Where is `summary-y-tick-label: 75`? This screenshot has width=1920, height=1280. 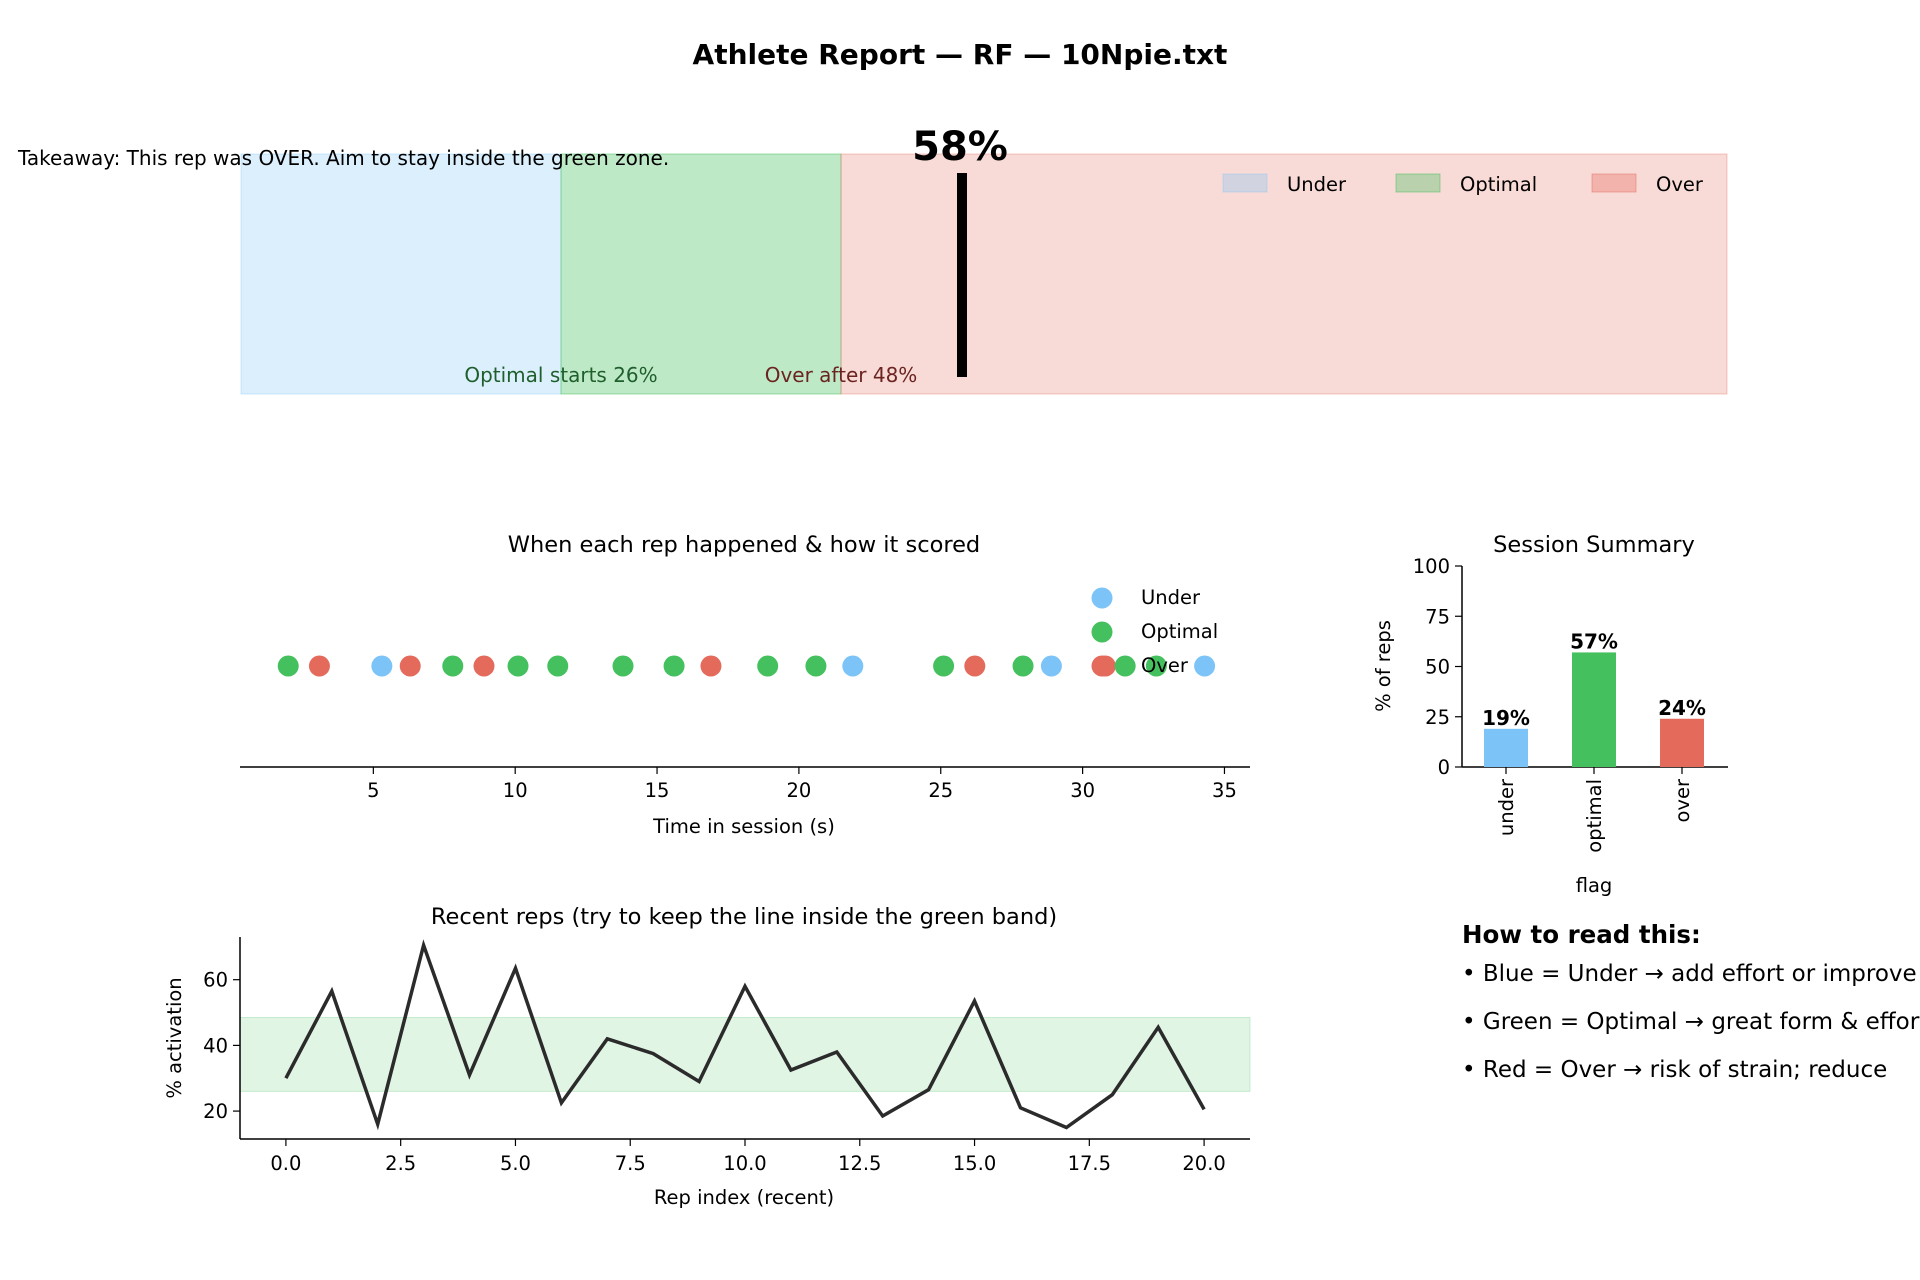
summary-y-tick-label: 75 is located at coordinates (1437, 616).